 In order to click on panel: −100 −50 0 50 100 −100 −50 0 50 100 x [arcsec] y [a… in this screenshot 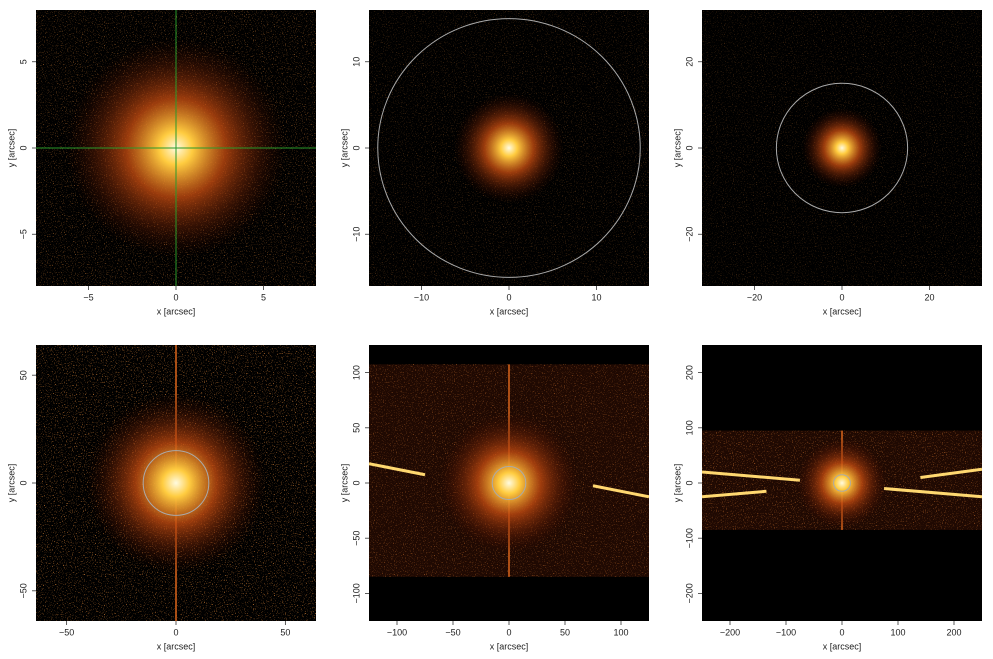, I will do `click(494, 498)`.